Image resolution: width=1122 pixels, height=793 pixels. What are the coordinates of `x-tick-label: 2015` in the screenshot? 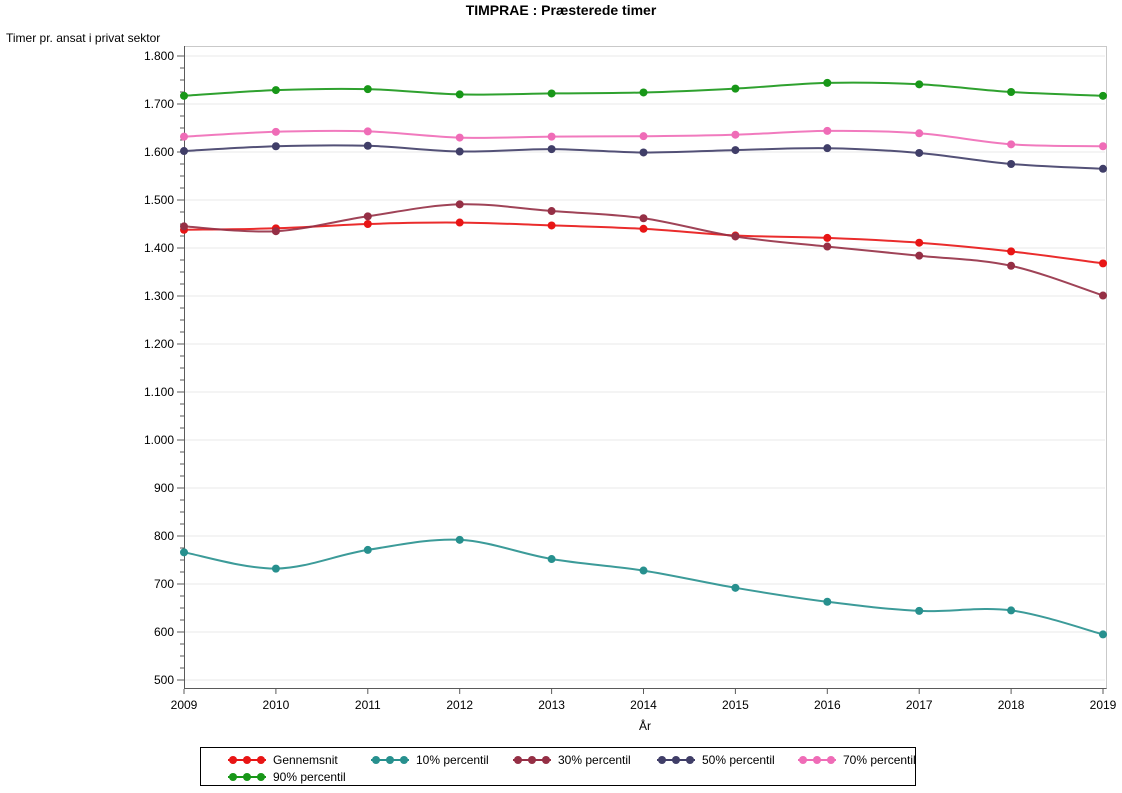 It's located at (735, 705).